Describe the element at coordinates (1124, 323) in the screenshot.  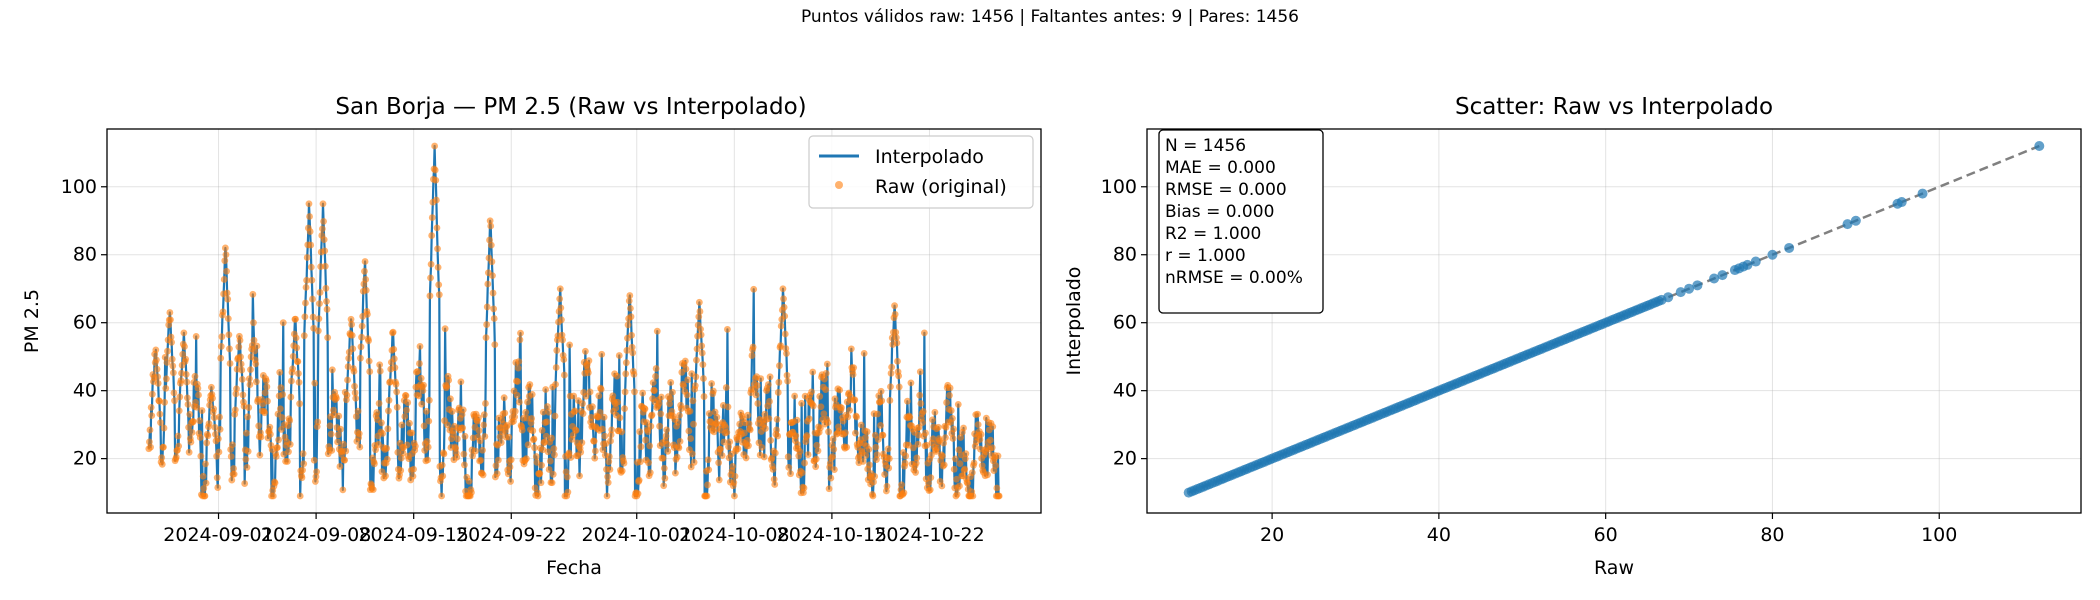
I see `scatter-y-ticks: 20 40 60 80 100` at that location.